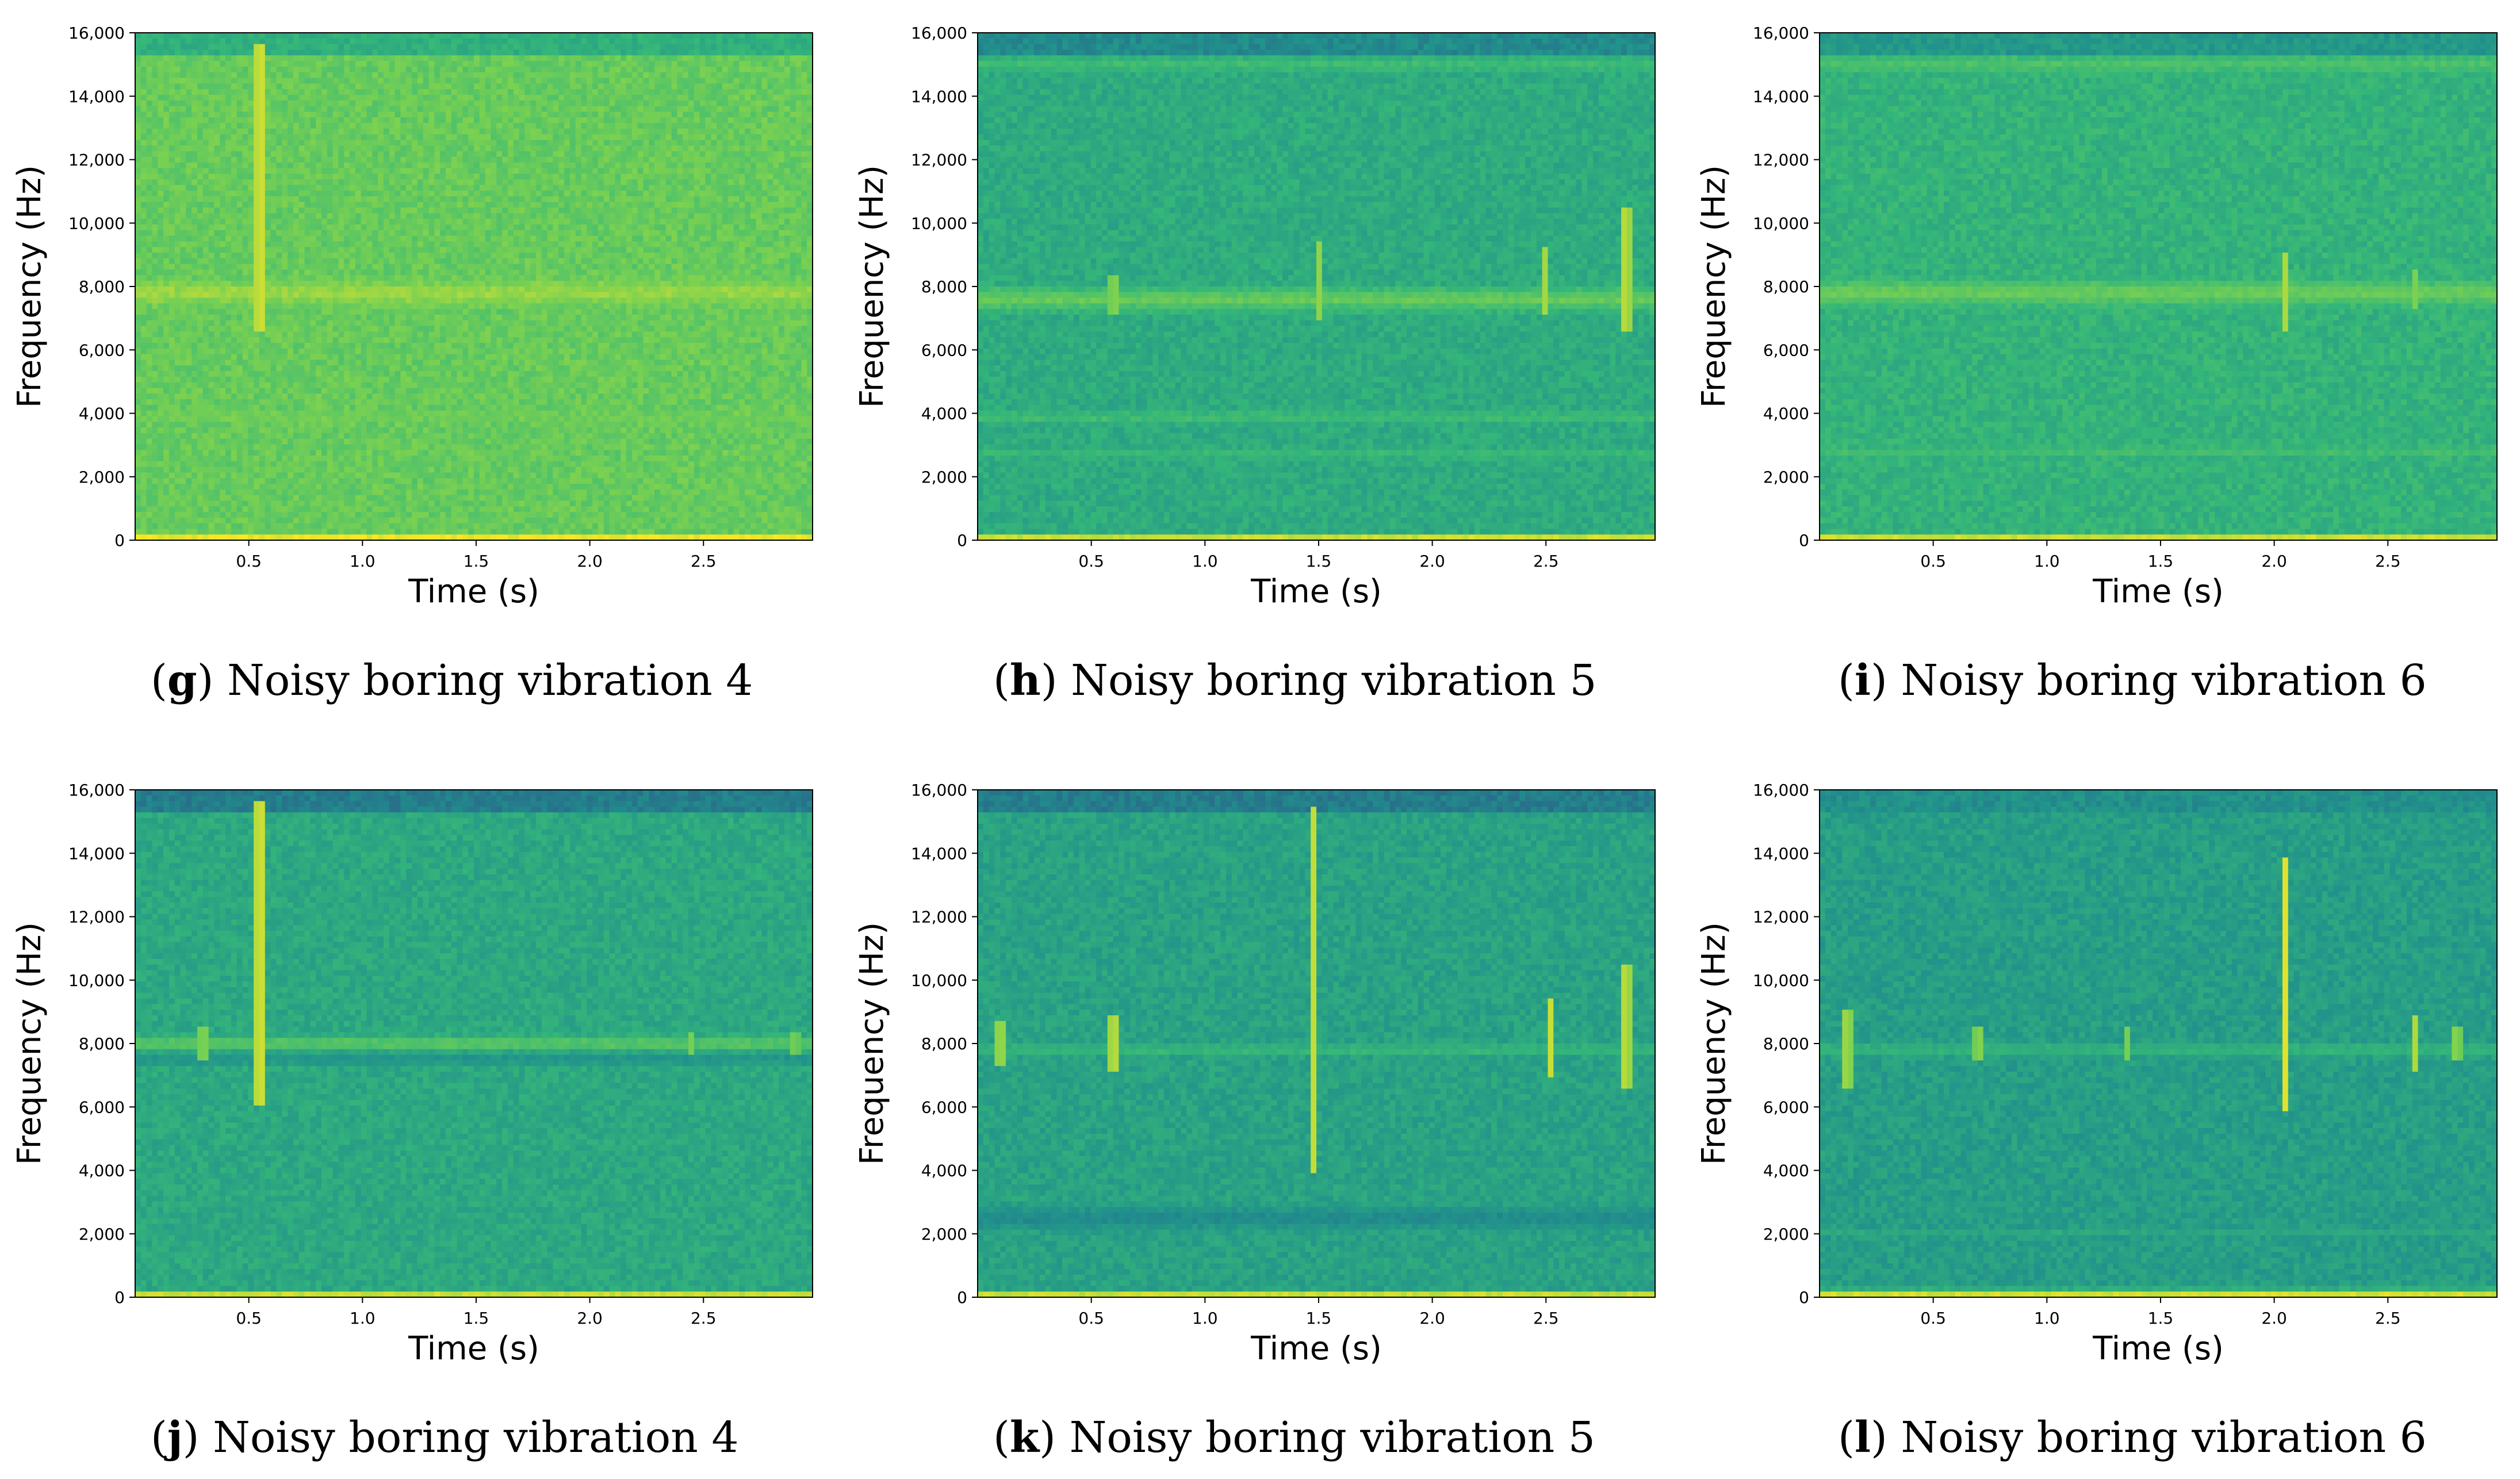 Image resolution: width=2520 pixels, height=1479 pixels. I want to click on y-tick-label: 16,000, so click(1781, 790).